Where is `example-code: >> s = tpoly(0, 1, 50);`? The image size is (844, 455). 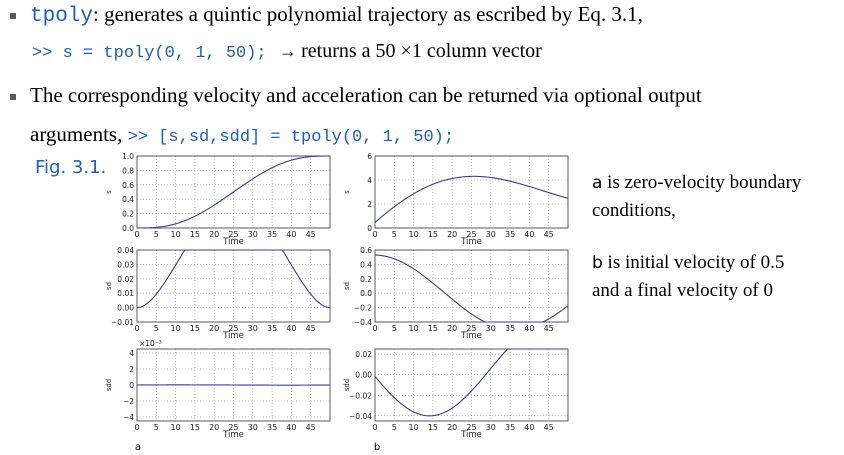 example-code: >> s = tpoly(0, 1, 50); is located at coordinates (149, 53).